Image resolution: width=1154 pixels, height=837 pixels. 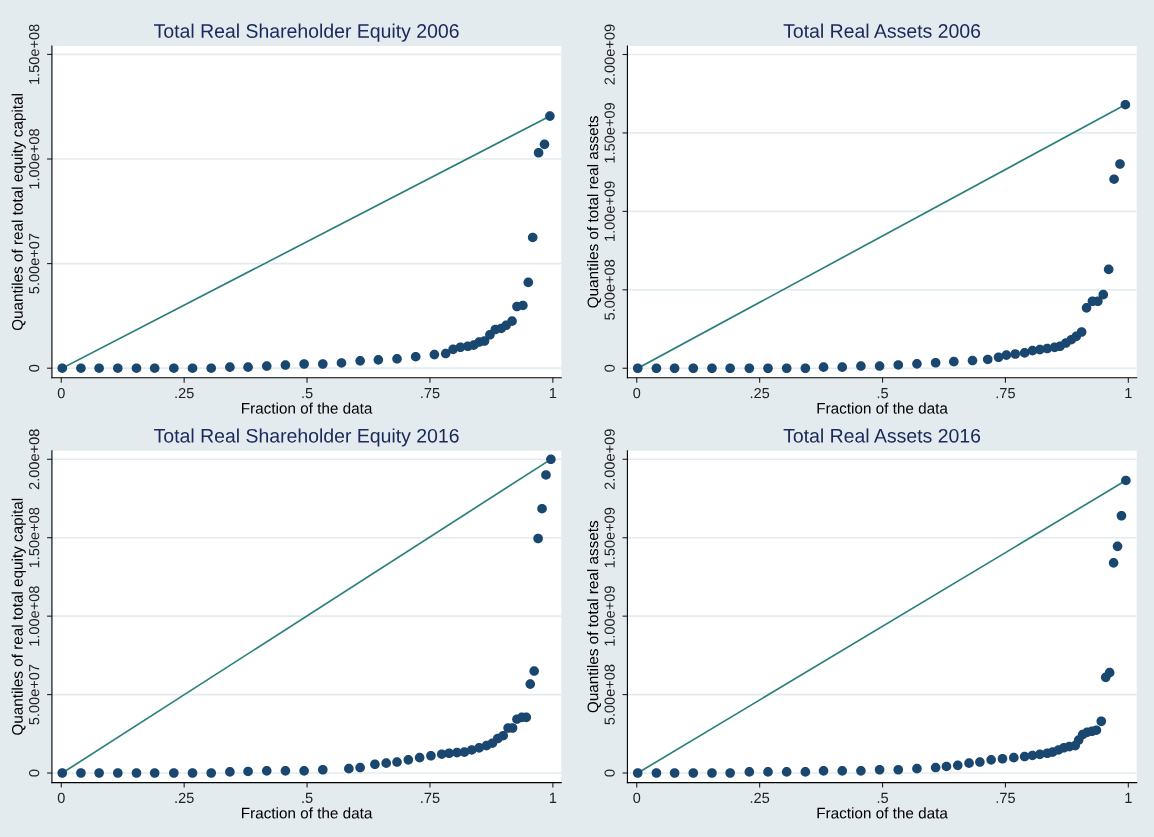 What do you see at coordinates (882, 408) in the screenshot?
I see `x-axis-title: Fraction of the data` at bounding box center [882, 408].